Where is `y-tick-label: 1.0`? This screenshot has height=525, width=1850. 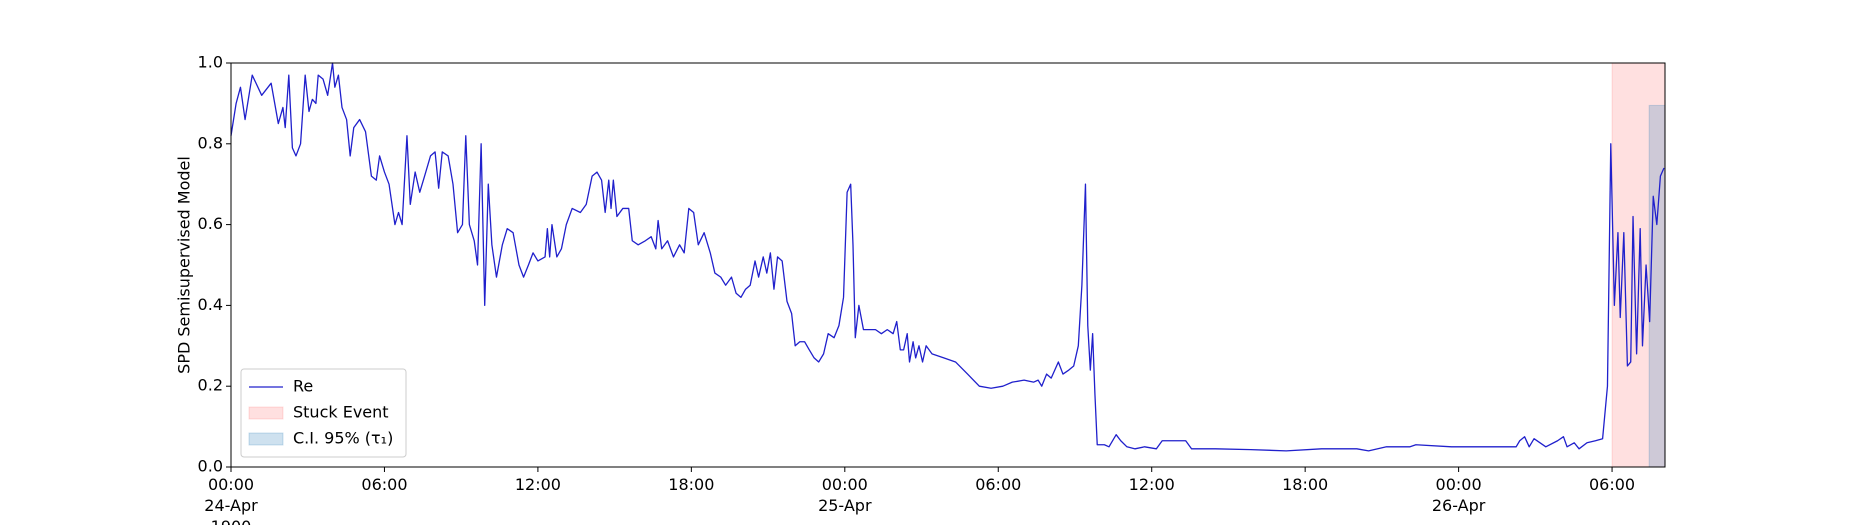 y-tick-label: 1.0 is located at coordinates (210, 62).